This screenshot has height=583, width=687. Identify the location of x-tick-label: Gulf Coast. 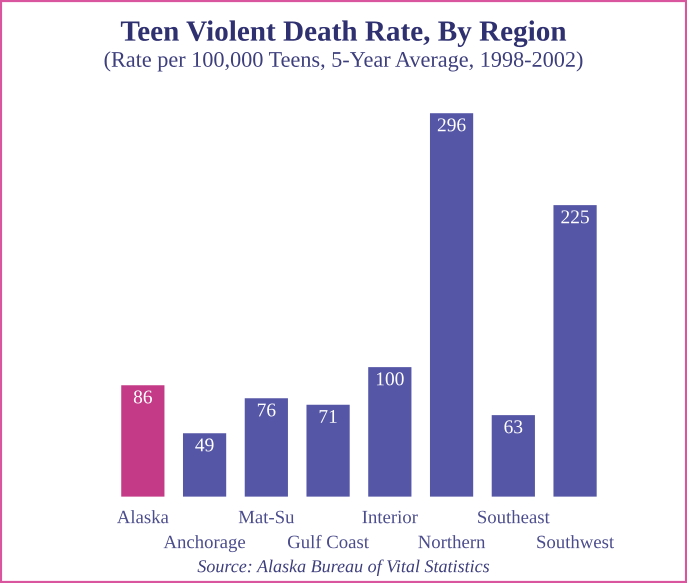
(328, 541).